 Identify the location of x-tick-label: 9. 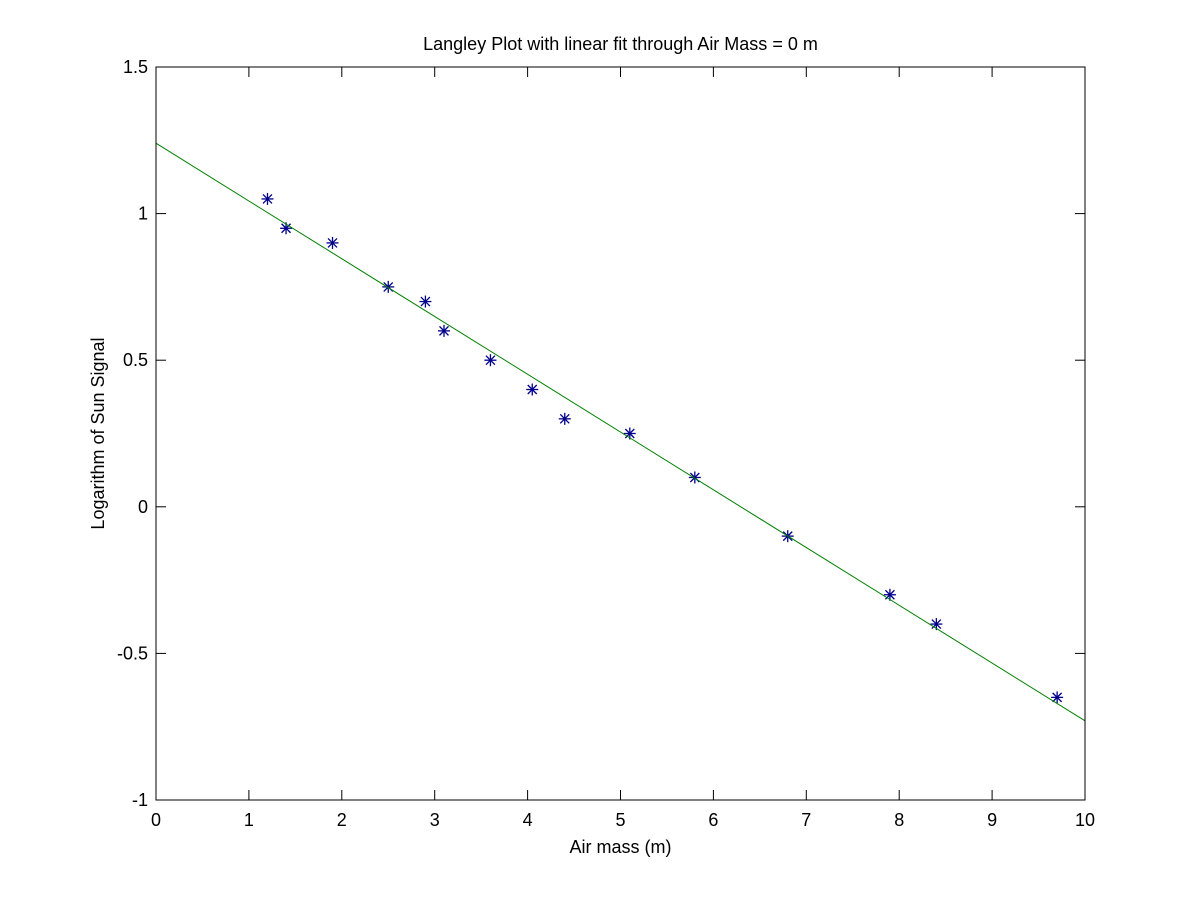
(992, 820).